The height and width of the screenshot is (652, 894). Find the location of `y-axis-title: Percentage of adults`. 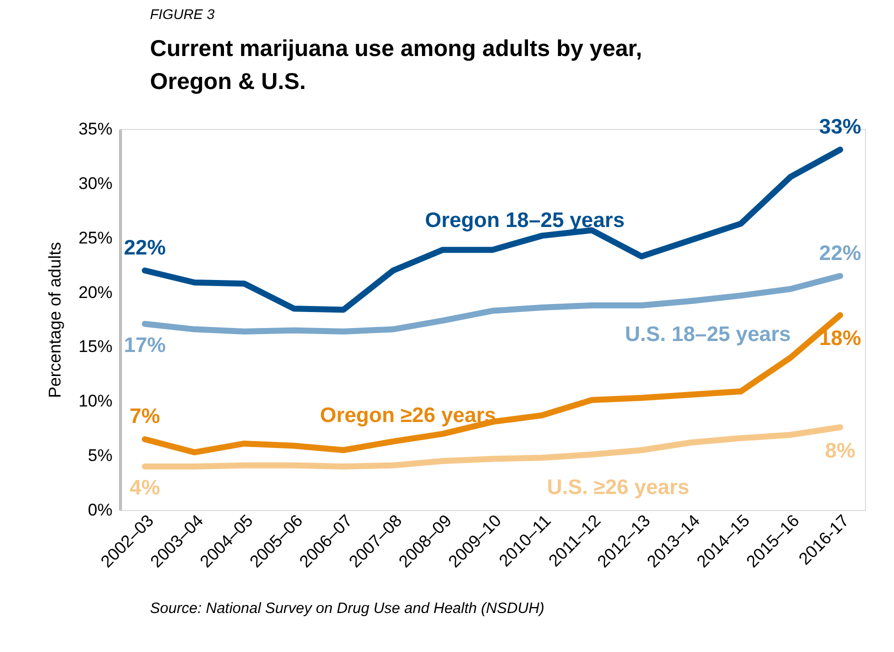

y-axis-title: Percentage of adults is located at coordinates (54, 320).